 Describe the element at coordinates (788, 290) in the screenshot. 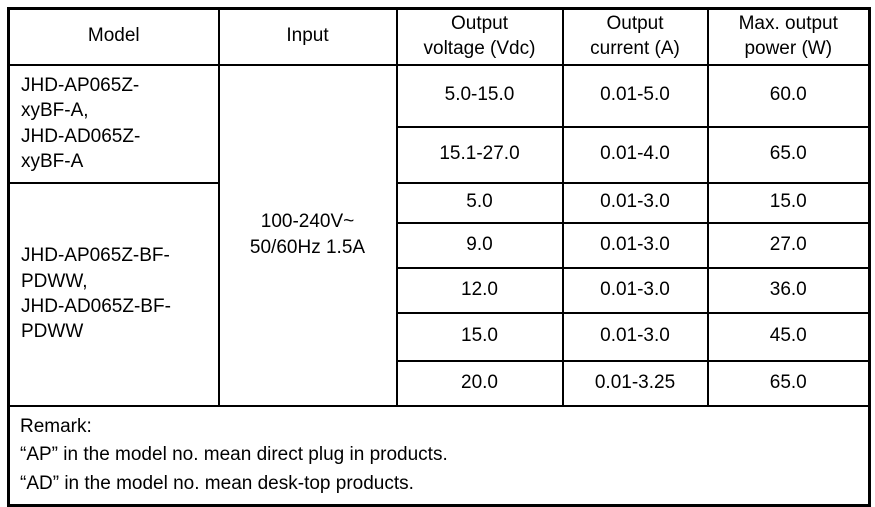

I see `max-output-power-cell: 36.0` at that location.